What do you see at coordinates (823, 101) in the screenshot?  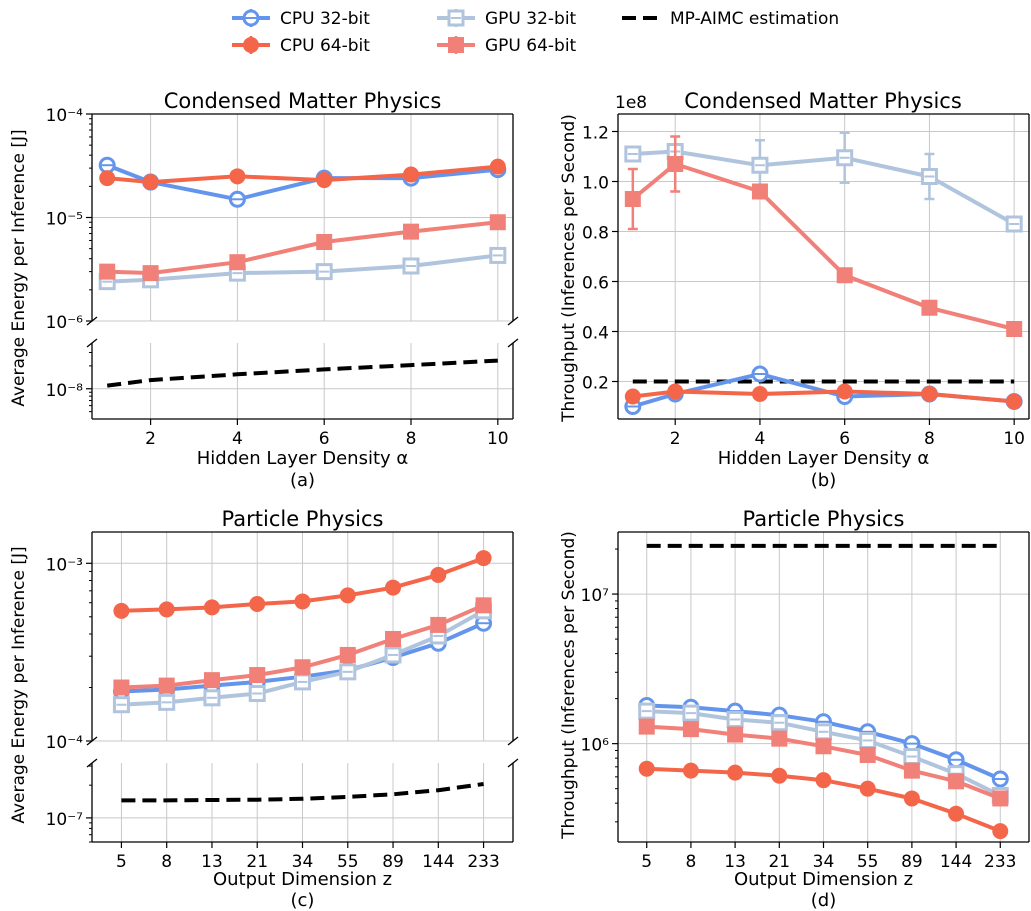 I see `chart-title: Condensed Matter Physics` at bounding box center [823, 101].